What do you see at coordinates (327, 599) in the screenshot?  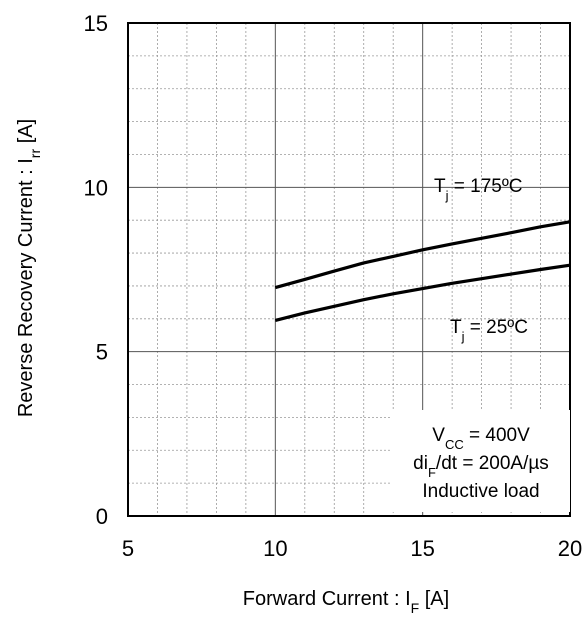 I see `x-axis-title-main: Forward Current : I` at bounding box center [327, 599].